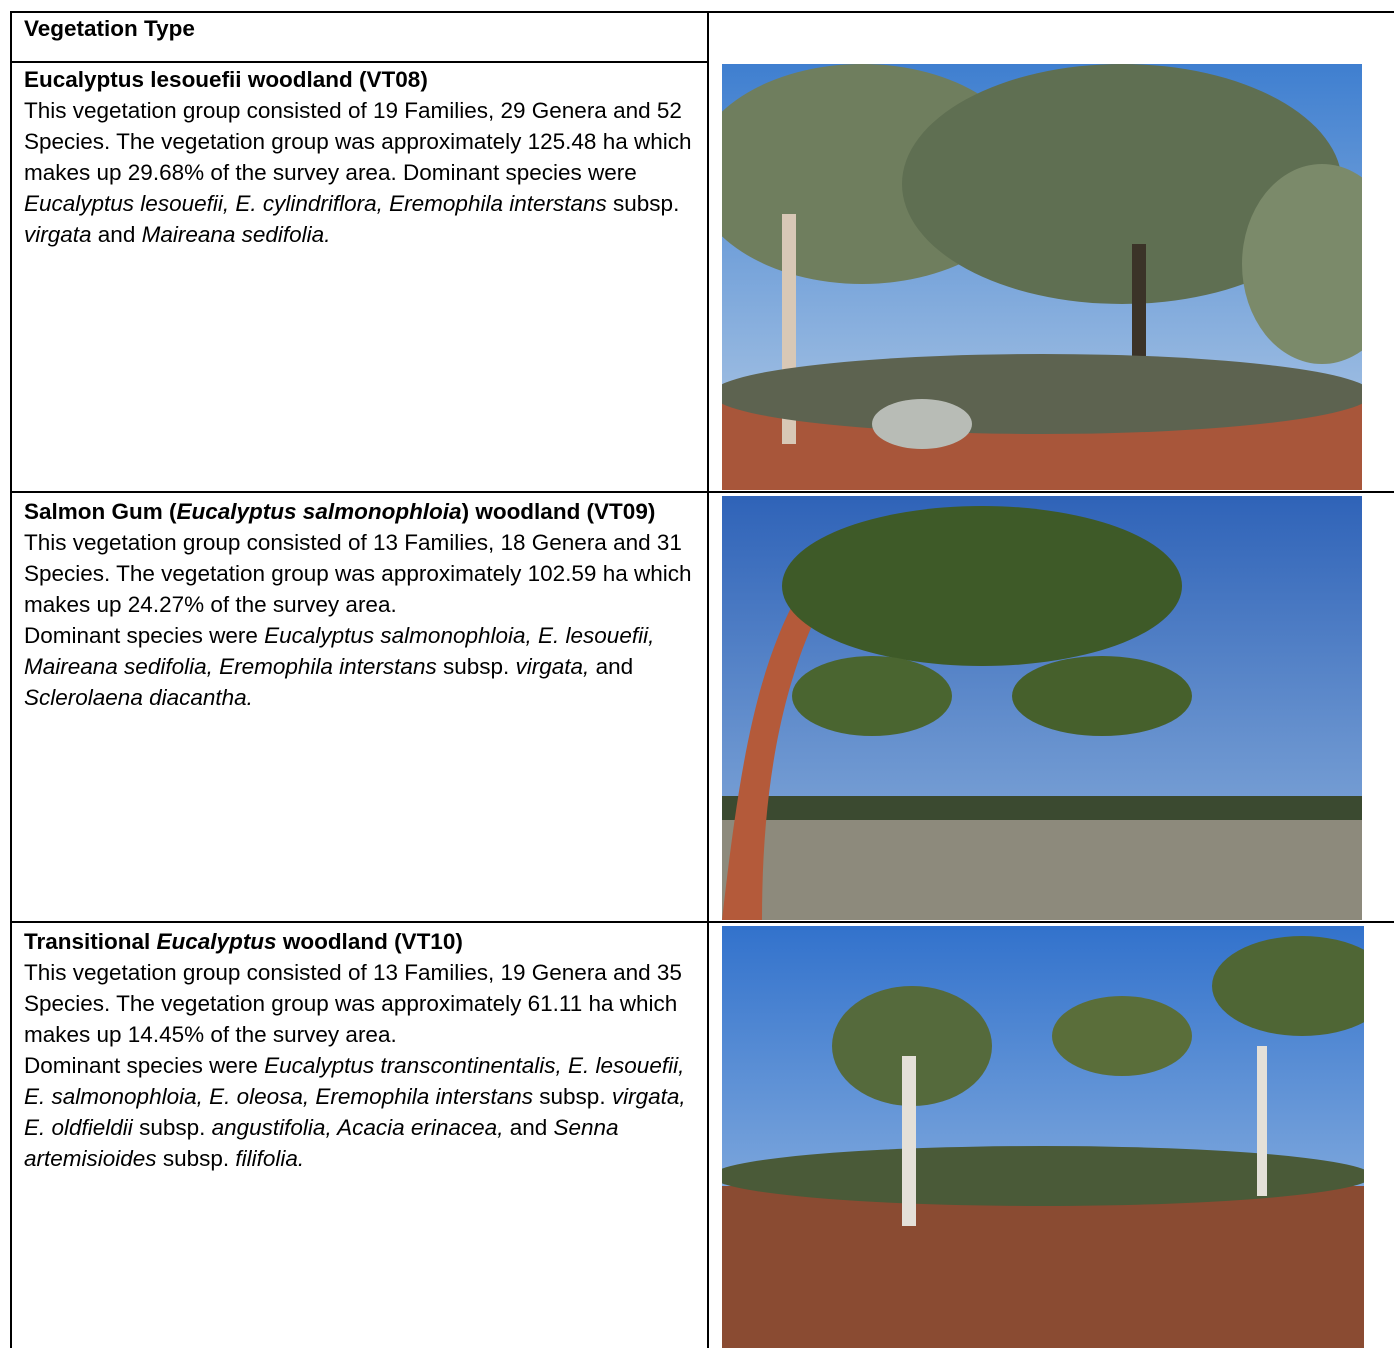  I want to click on italic-run: Maireana sedifolia., so click(236, 234).